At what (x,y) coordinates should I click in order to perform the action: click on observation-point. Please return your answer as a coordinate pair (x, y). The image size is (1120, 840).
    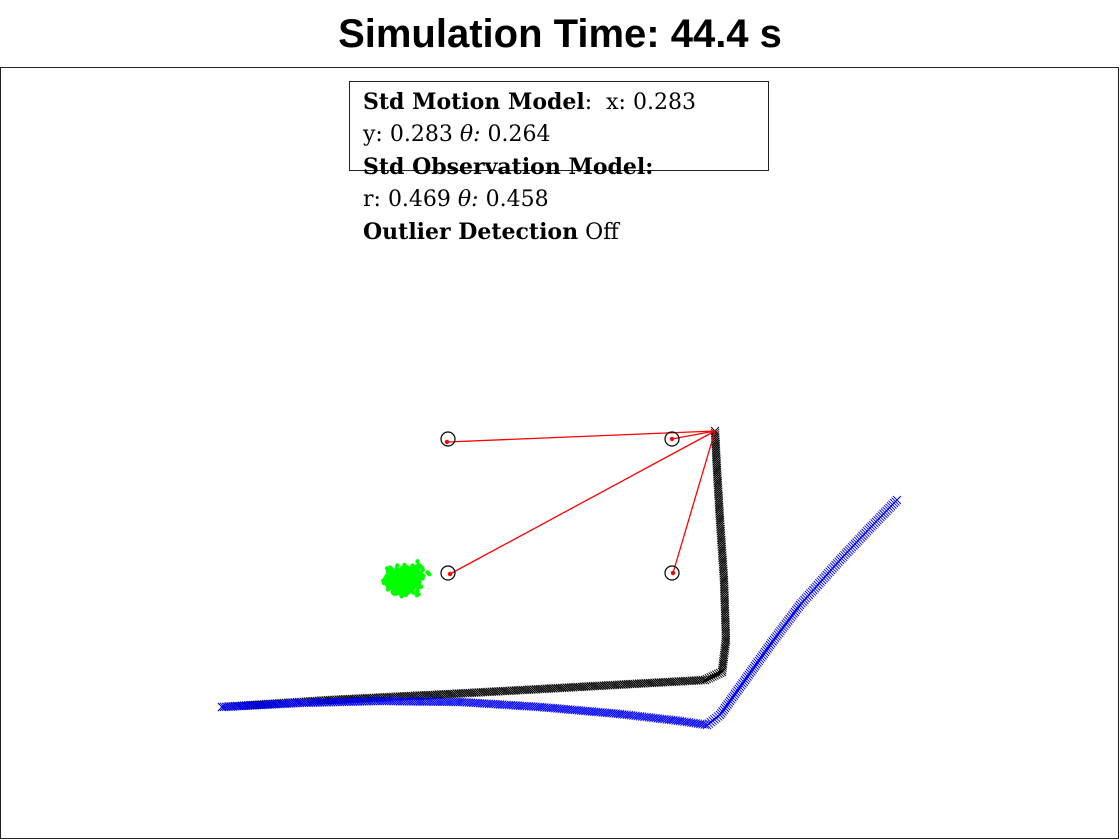
    Looking at the image, I should click on (672, 439).